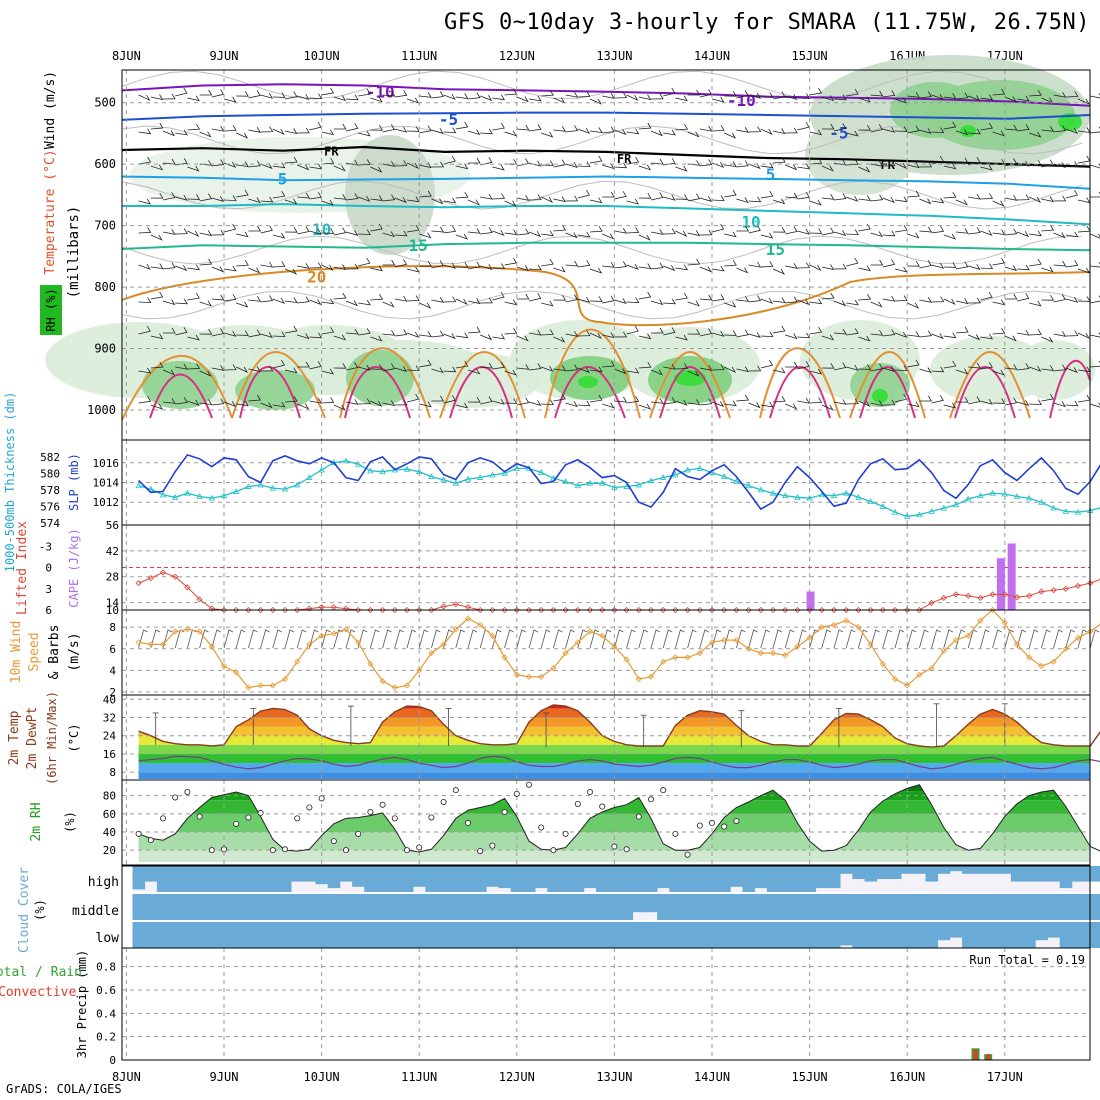  What do you see at coordinates (619, 762) in the screenshot?
I see `dewpoint-line` at bounding box center [619, 762].